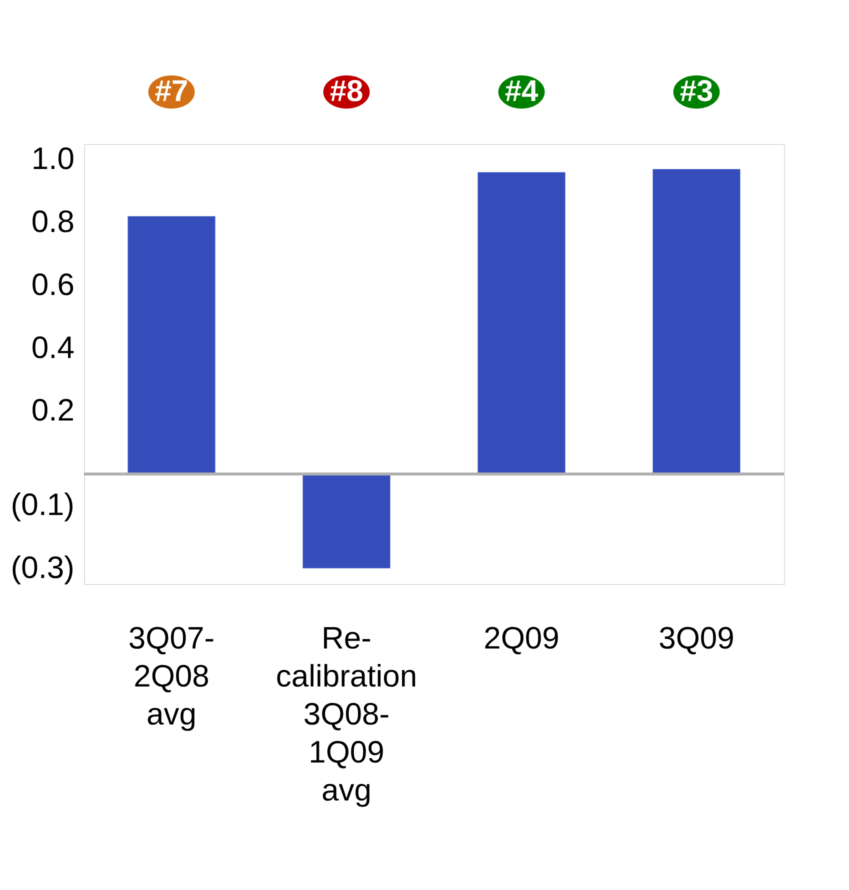  Describe the element at coordinates (522, 638) in the screenshot. I see `x-tick-label: 2Q09` at that location.